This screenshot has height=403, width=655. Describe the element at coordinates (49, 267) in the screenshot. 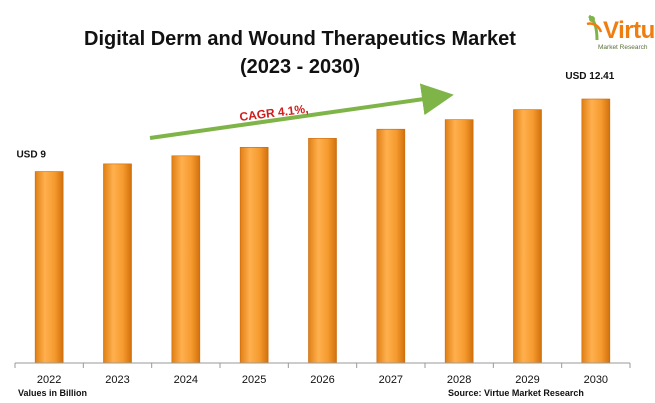

I see `bar-2022` at that location.